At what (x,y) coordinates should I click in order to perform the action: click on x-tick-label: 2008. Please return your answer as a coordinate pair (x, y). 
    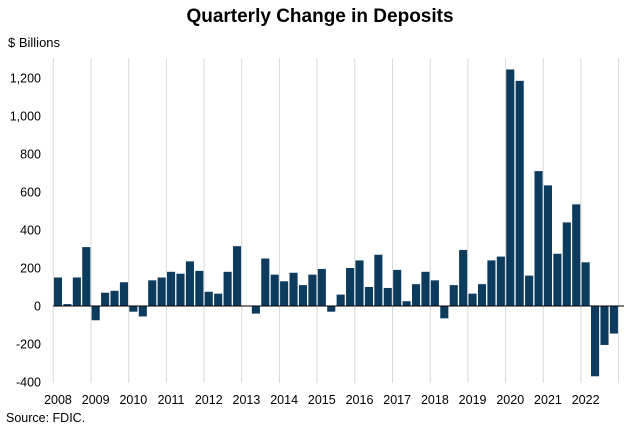
    Looking at the image, I should click on (58, 400).